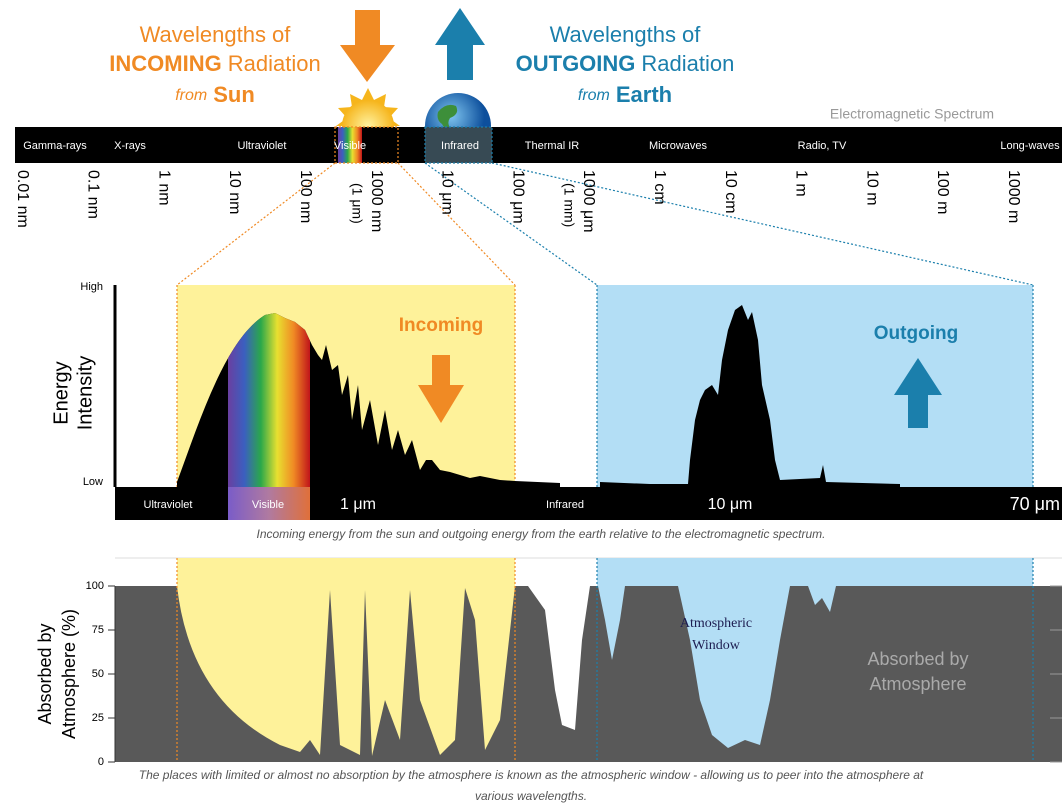 This screenshot has width=1062, height=807. Describe the element at coordinates (98, 718) in the screenshot. I see `y-tick-label: 25` at that location.